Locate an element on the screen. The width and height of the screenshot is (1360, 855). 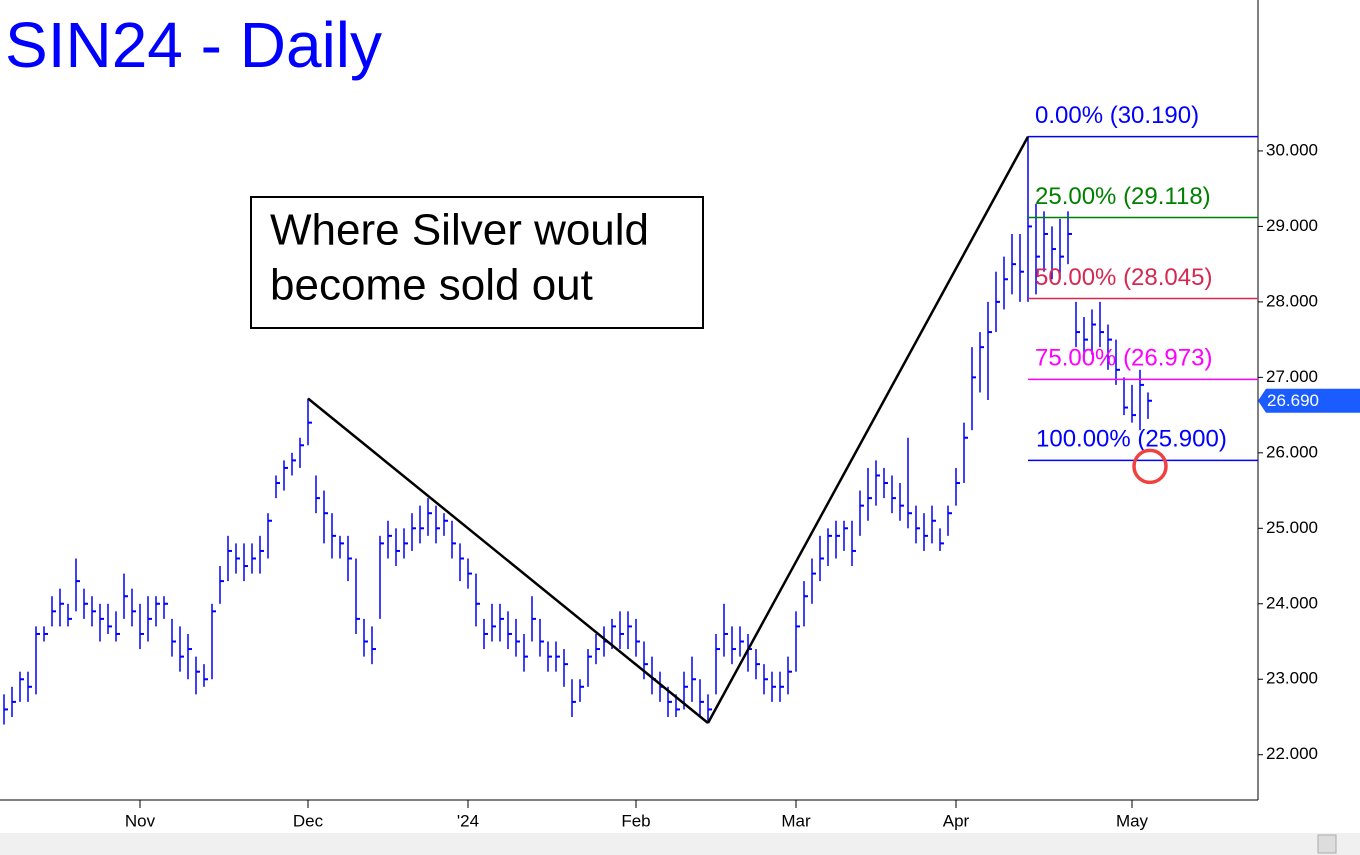
x-tick-label: Nov is located at coordinates (140, 820).